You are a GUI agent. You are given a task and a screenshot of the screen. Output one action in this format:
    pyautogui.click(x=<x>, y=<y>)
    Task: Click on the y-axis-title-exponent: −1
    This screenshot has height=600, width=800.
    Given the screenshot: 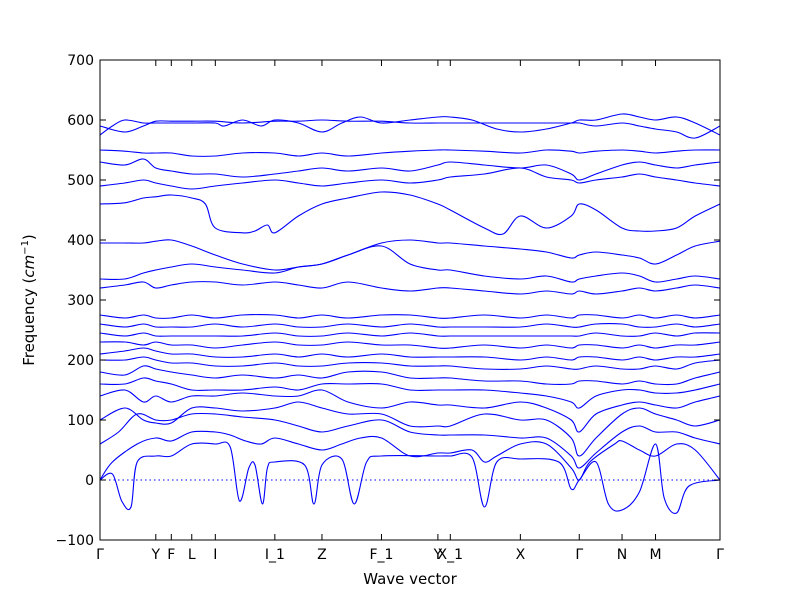 What is the action you would take?
    pyautogui.click(x=25, y=247)
    